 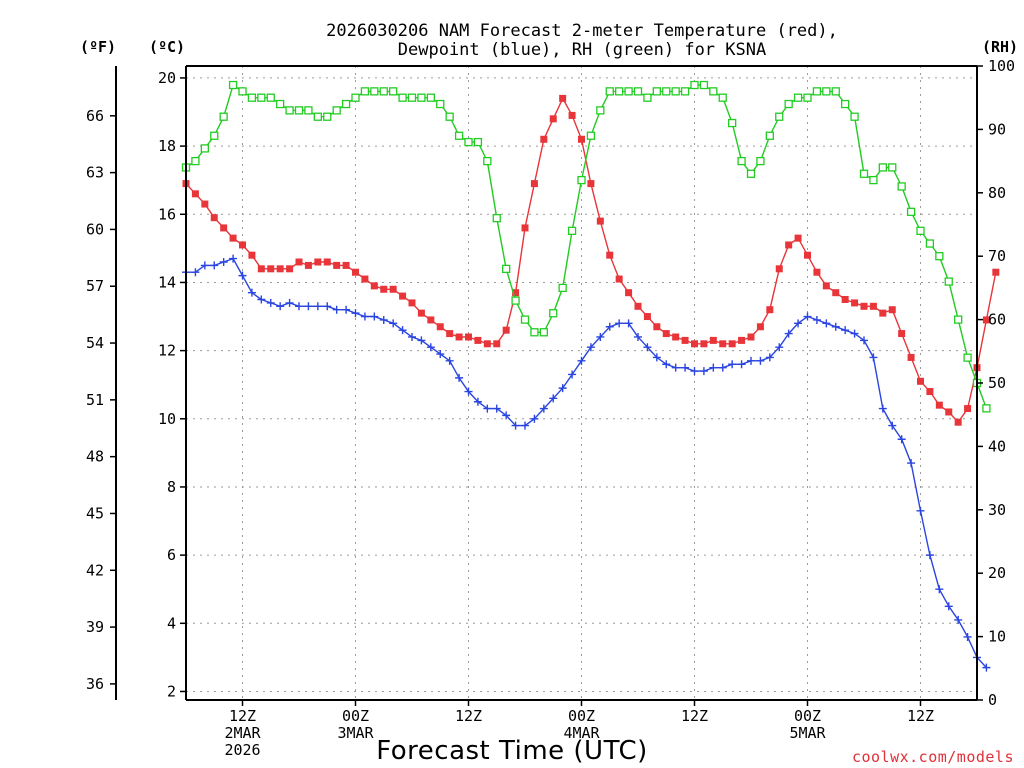 What do you see at coordinates (1000, 47) in the screenshot?
I see `rh-unit-label: (RH)` at bounding box center [1000, 47].